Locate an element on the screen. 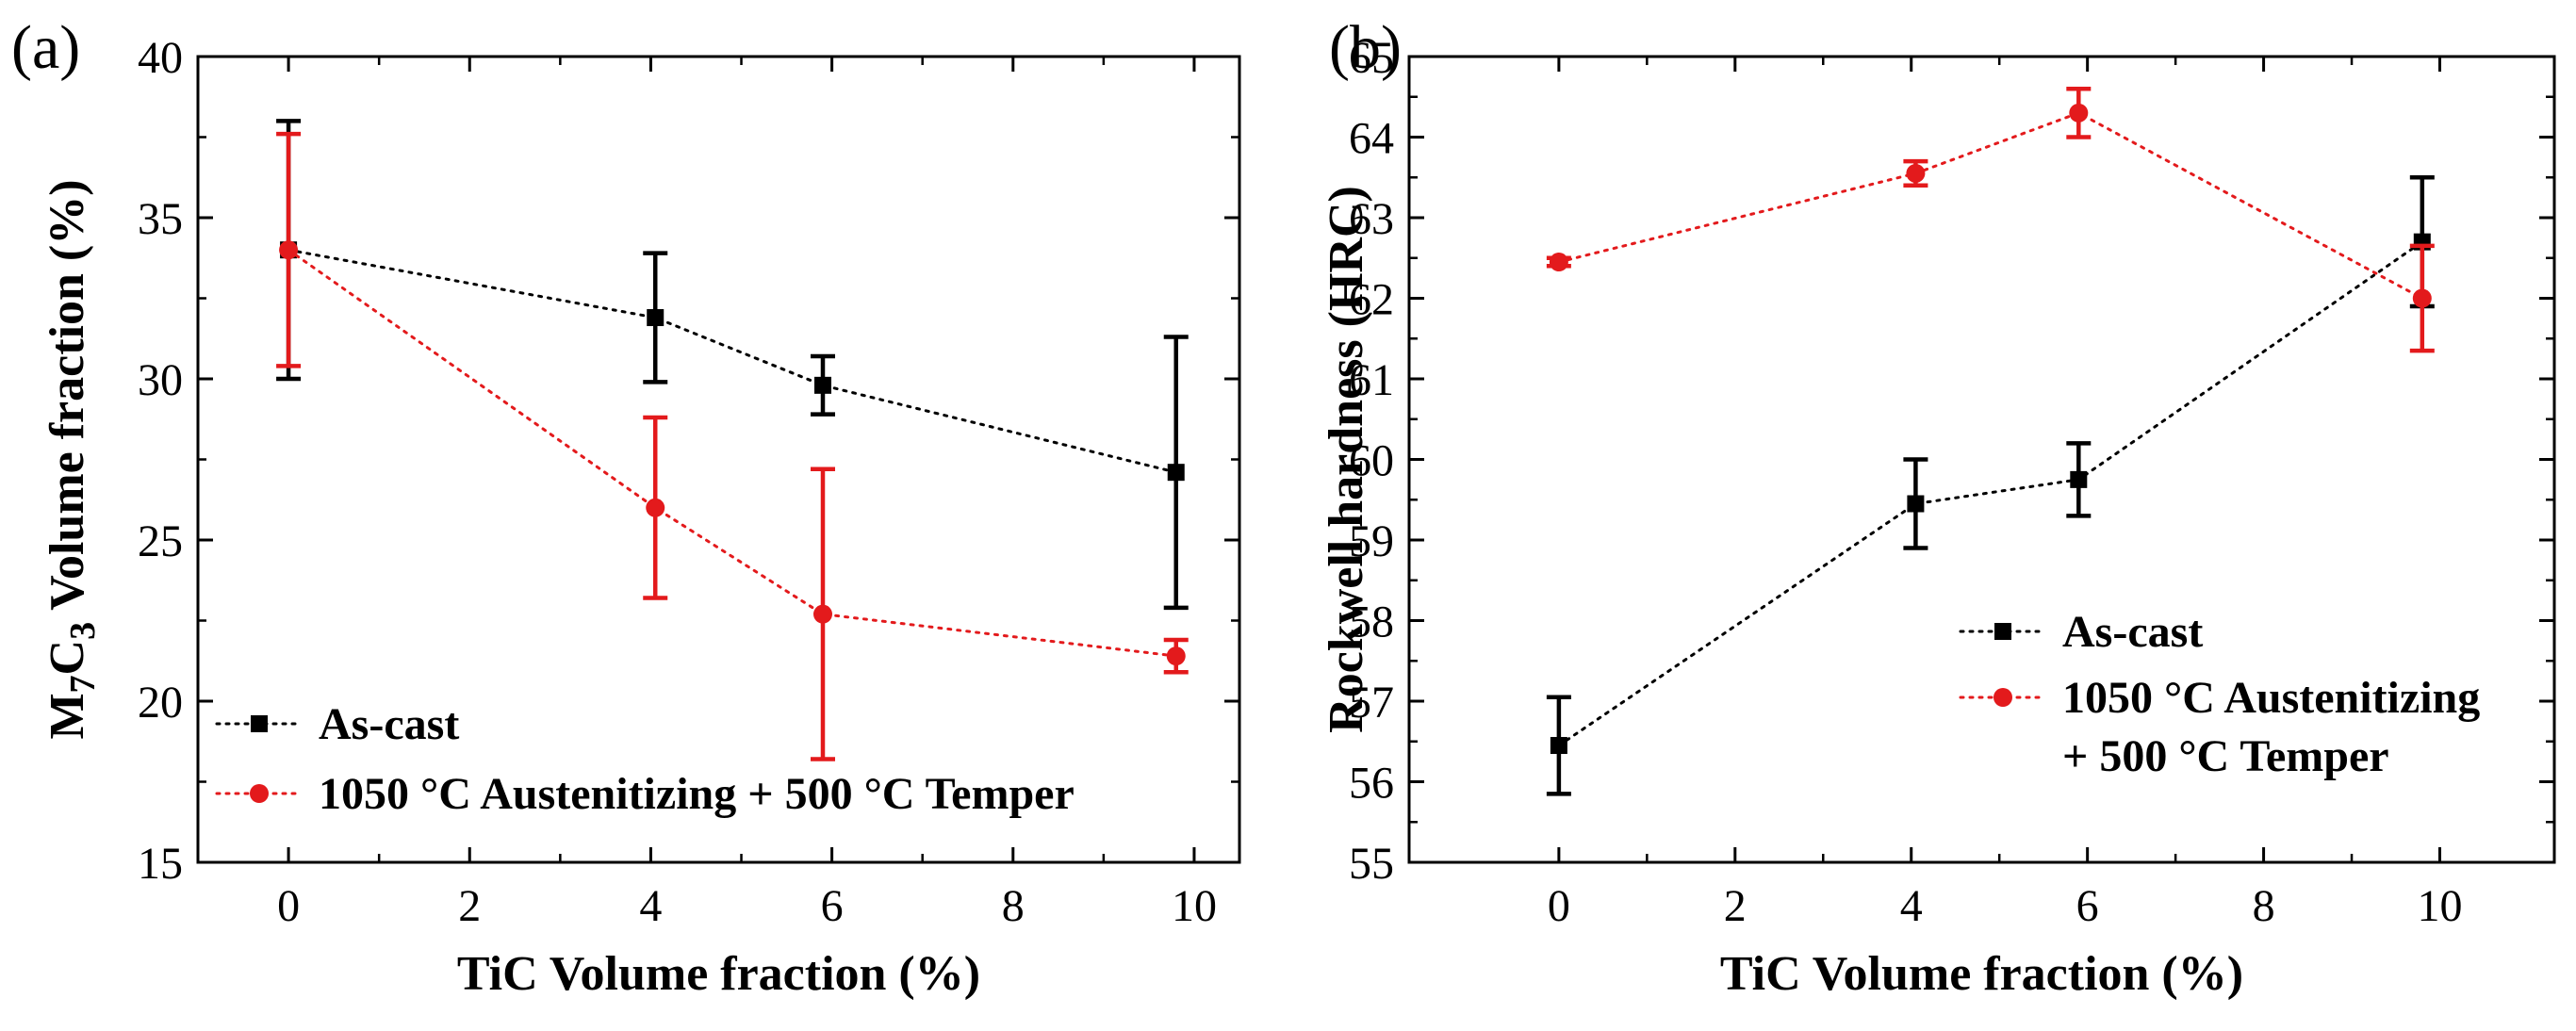 This screenshot has width=2576, height=1031. y-axis-title-part: Volume fraction (%) is located at coordinates (67, 400).